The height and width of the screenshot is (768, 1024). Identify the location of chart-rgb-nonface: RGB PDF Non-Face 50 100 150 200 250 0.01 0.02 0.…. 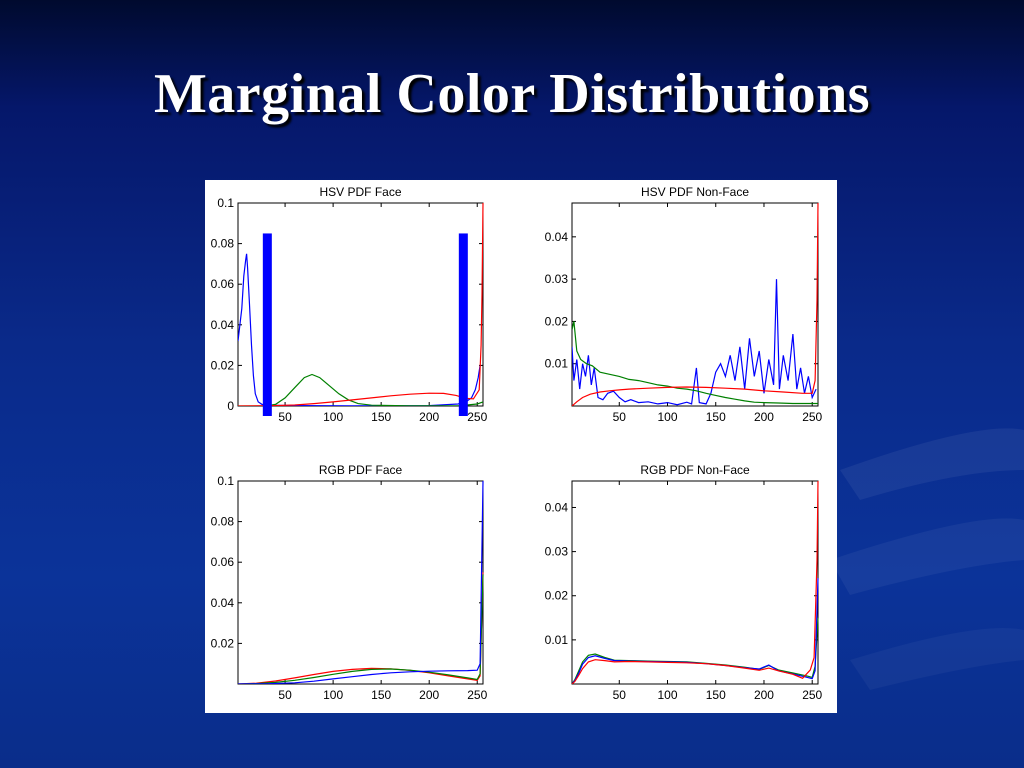
(684, 582).